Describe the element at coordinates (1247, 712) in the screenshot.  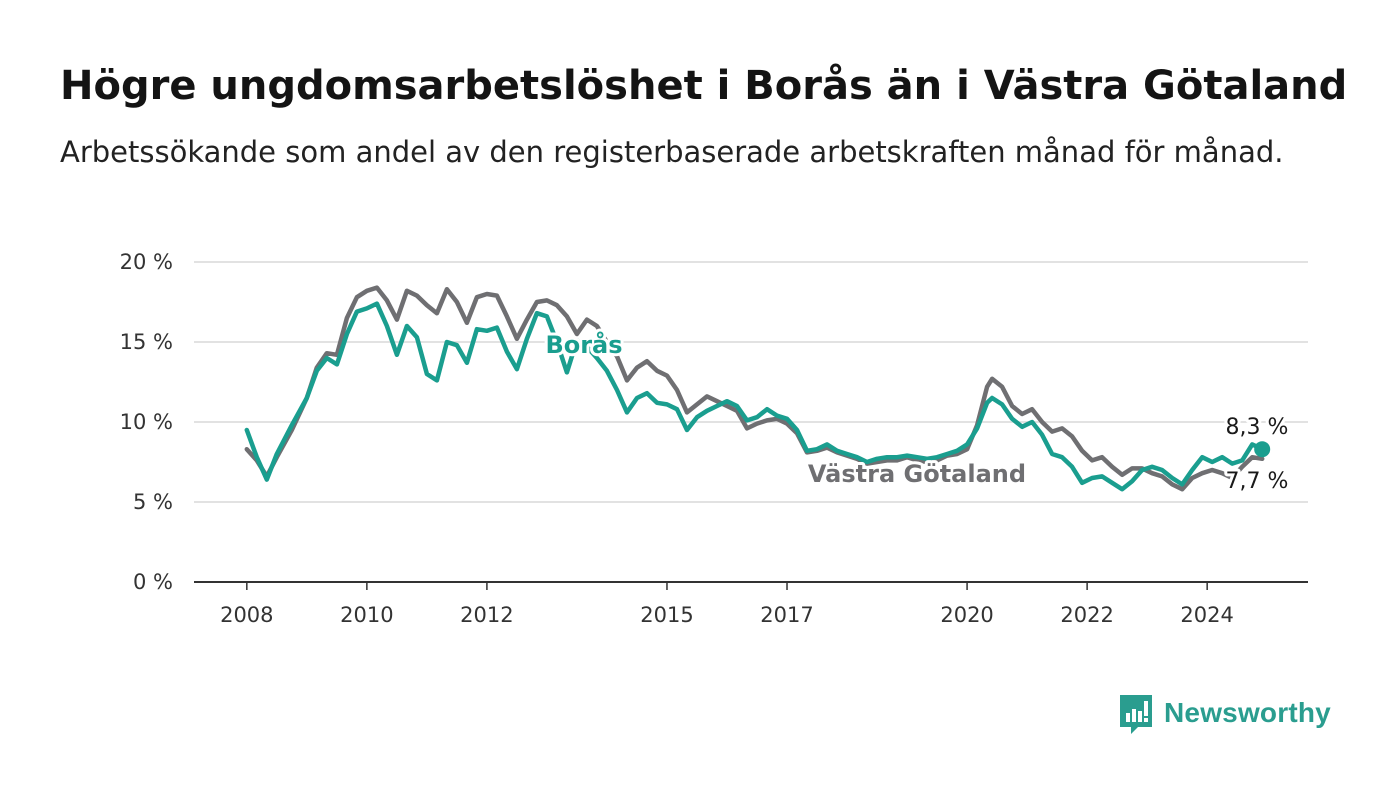
I see `newsworthy-logo-text: Newsworthy` at that location.